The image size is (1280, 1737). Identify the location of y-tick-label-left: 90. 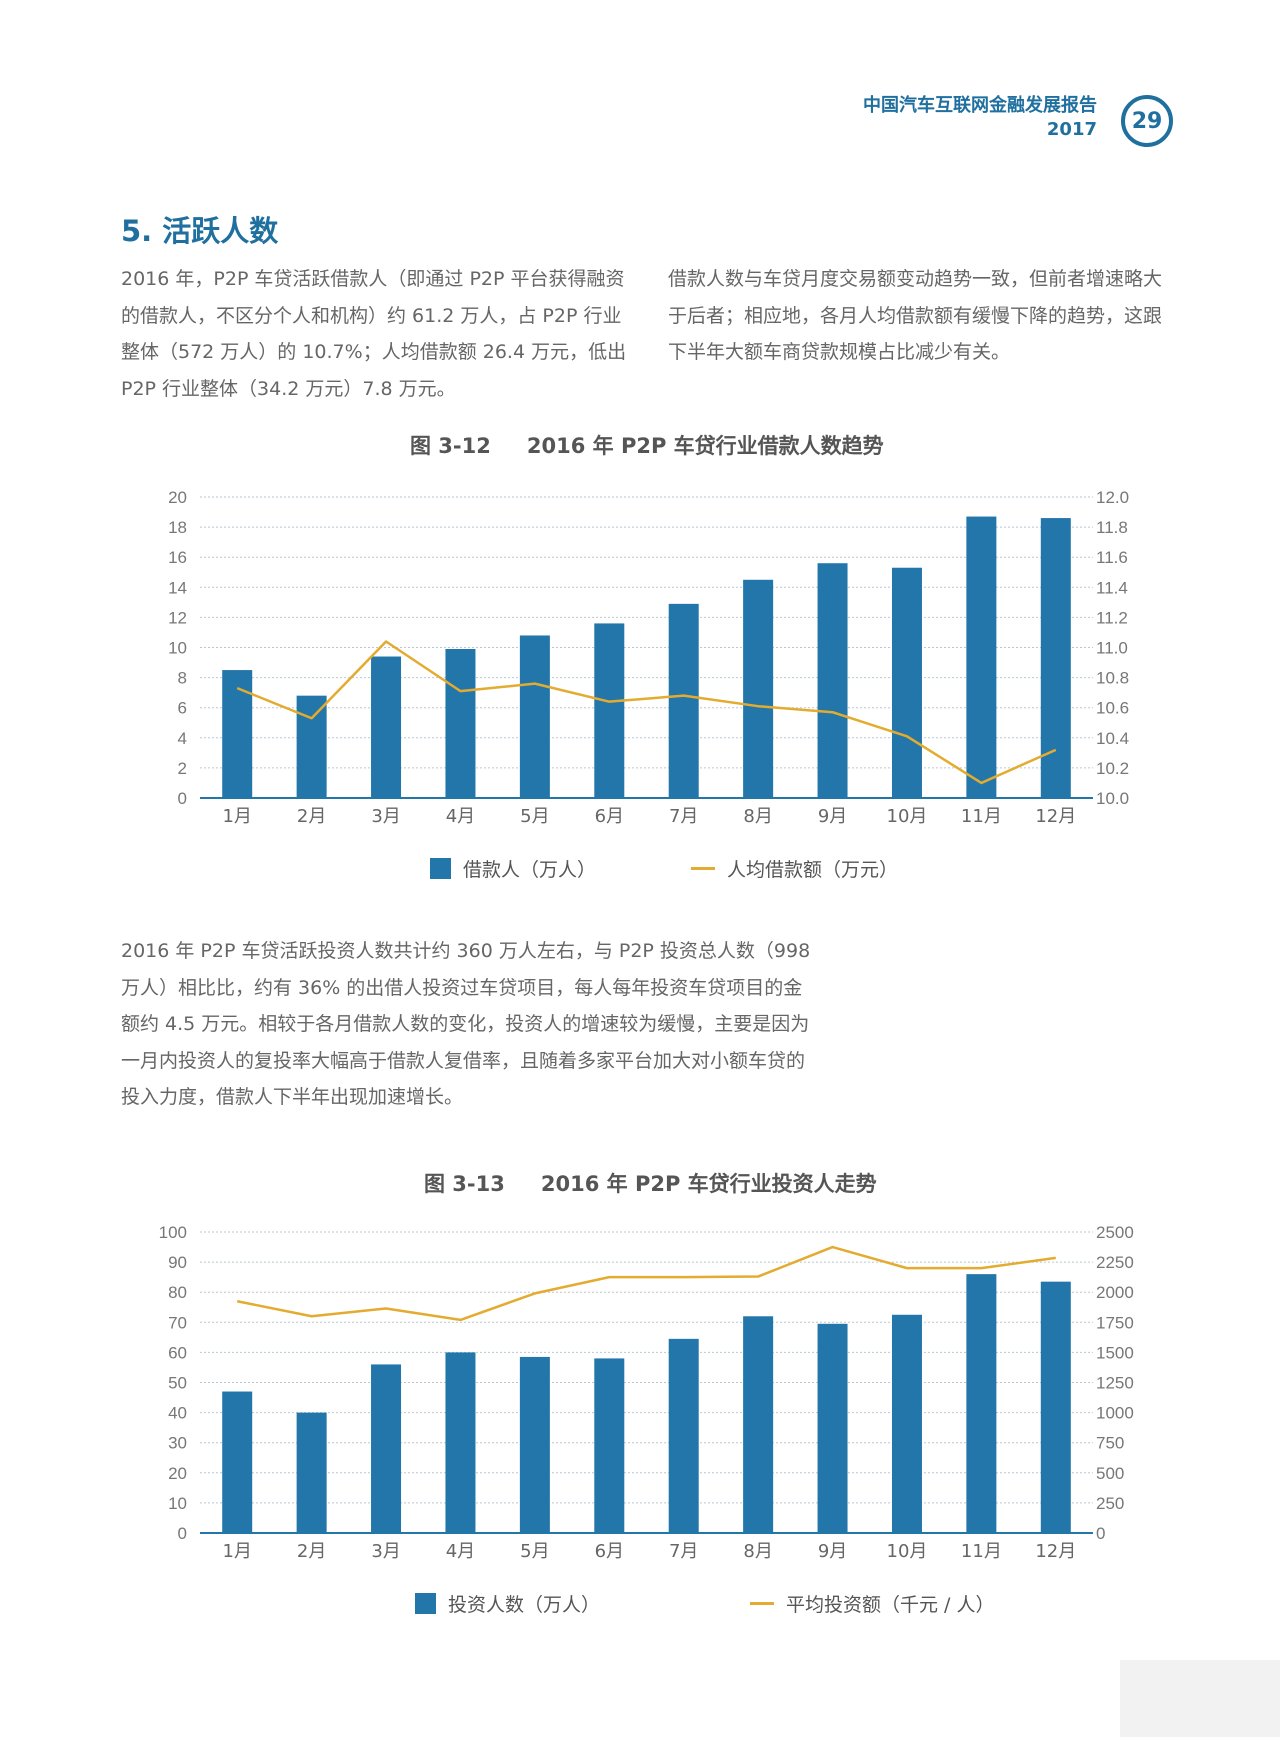
(177, 1262).